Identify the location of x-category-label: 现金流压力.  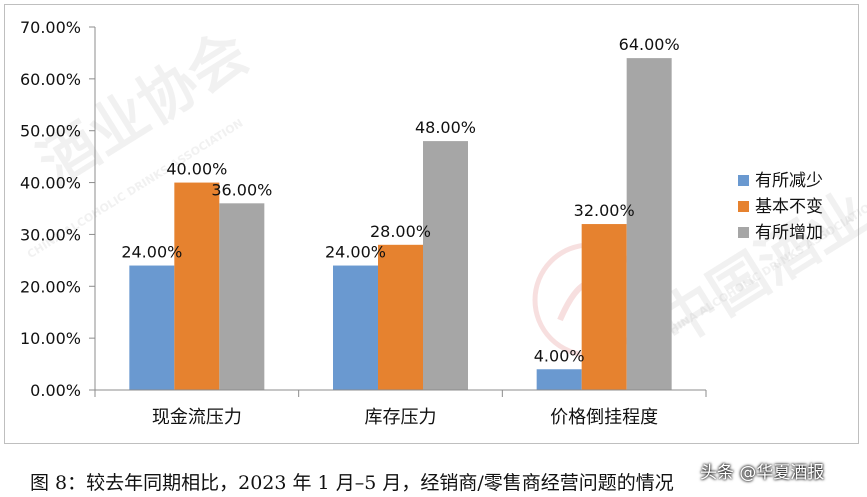
(197, 417).